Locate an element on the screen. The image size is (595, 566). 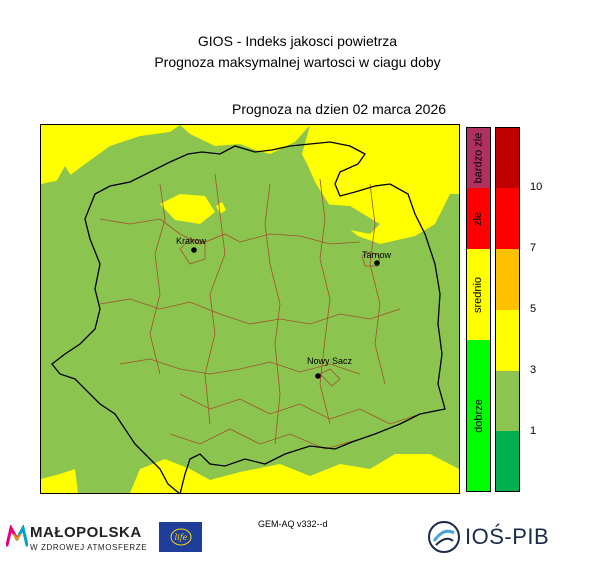
category-zle-swatch is located at coordinates (478, 218).